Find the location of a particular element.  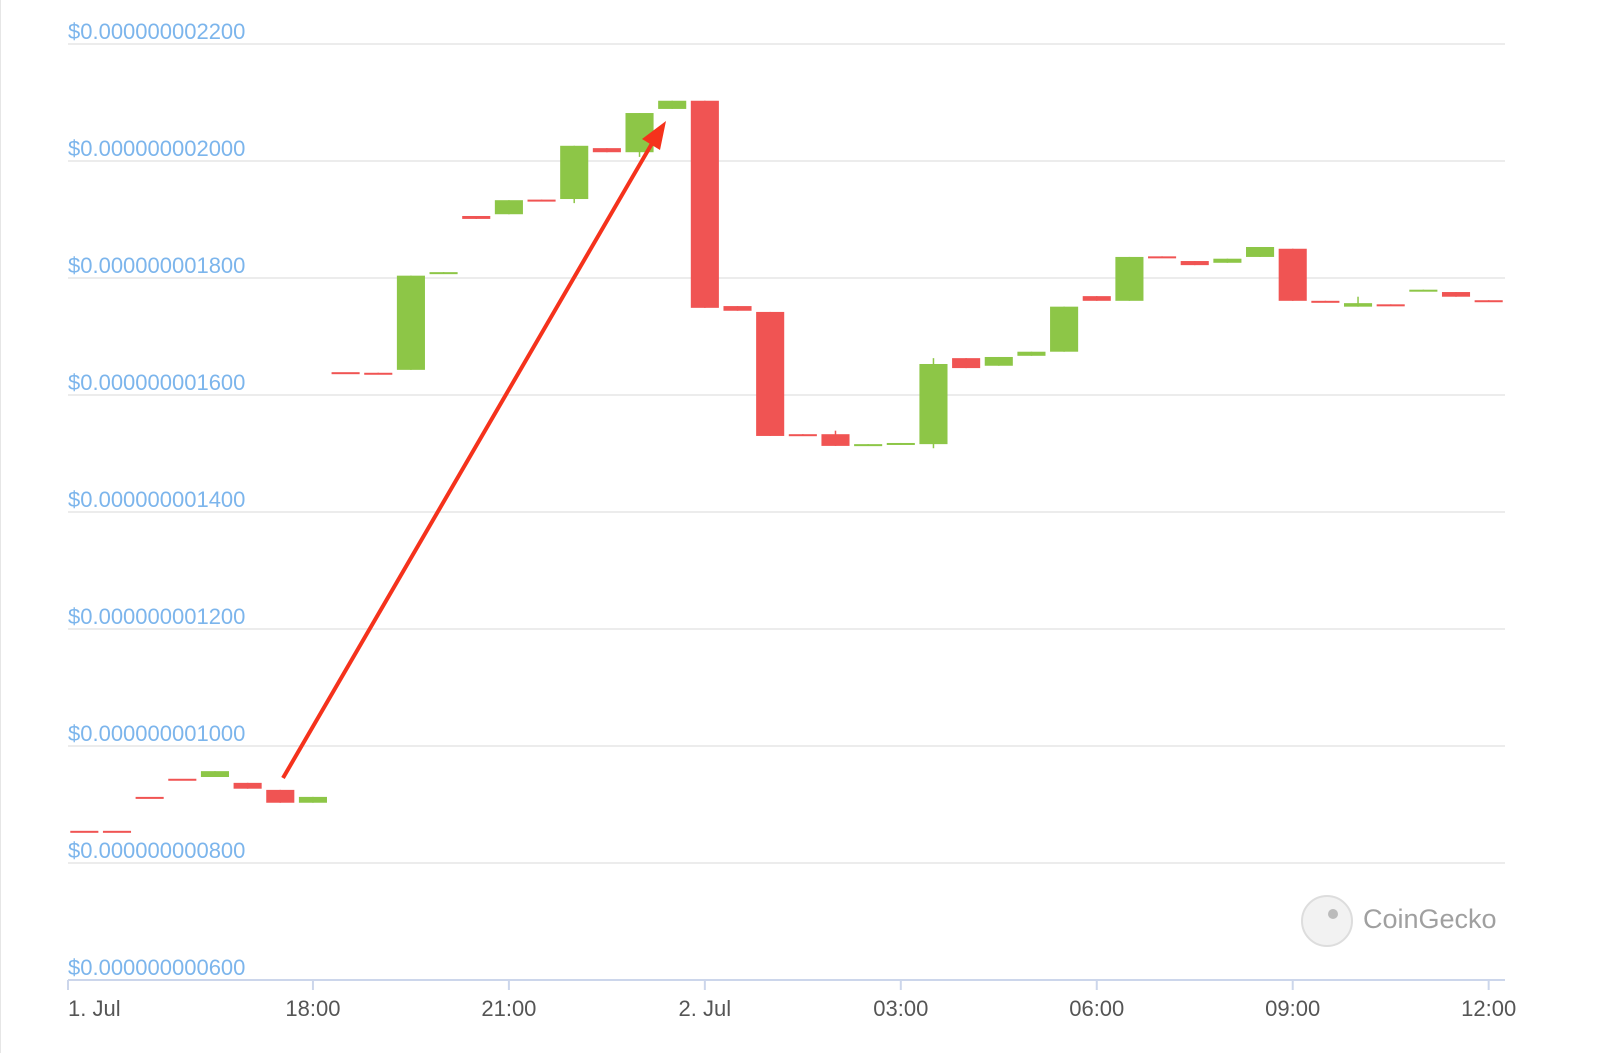

x-tick-label: 21:00 is located at coordinates (508, 1008).